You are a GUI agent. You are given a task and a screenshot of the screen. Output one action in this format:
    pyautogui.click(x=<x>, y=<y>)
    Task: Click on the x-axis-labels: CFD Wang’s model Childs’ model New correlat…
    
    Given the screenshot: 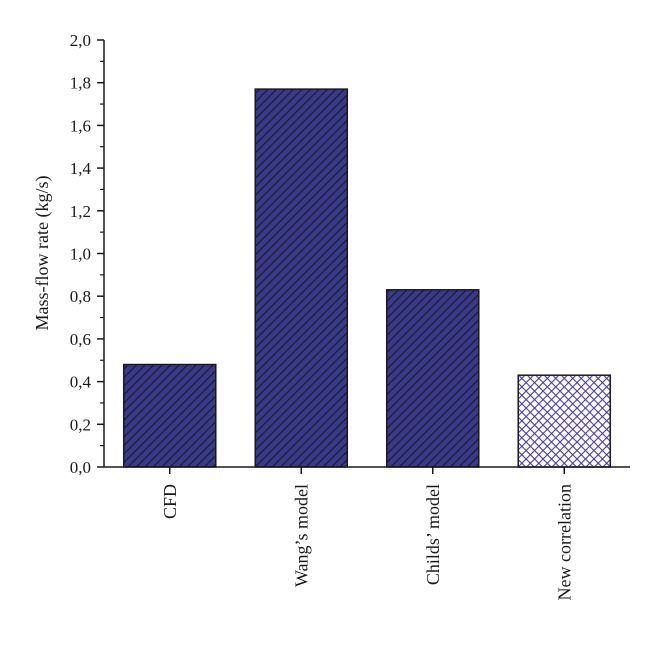 What is the action you would take?
    pyautogui.click(x=367, y=533)
    